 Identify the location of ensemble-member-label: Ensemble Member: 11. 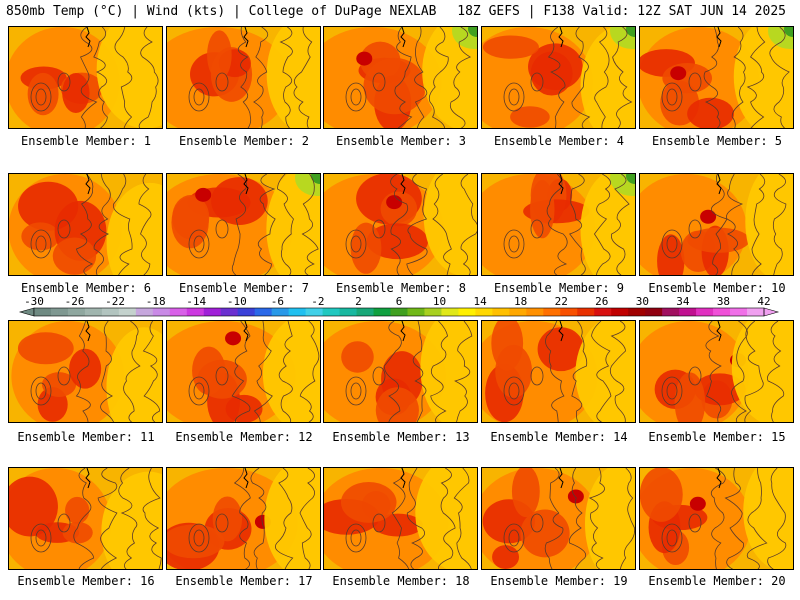
(86, 437).